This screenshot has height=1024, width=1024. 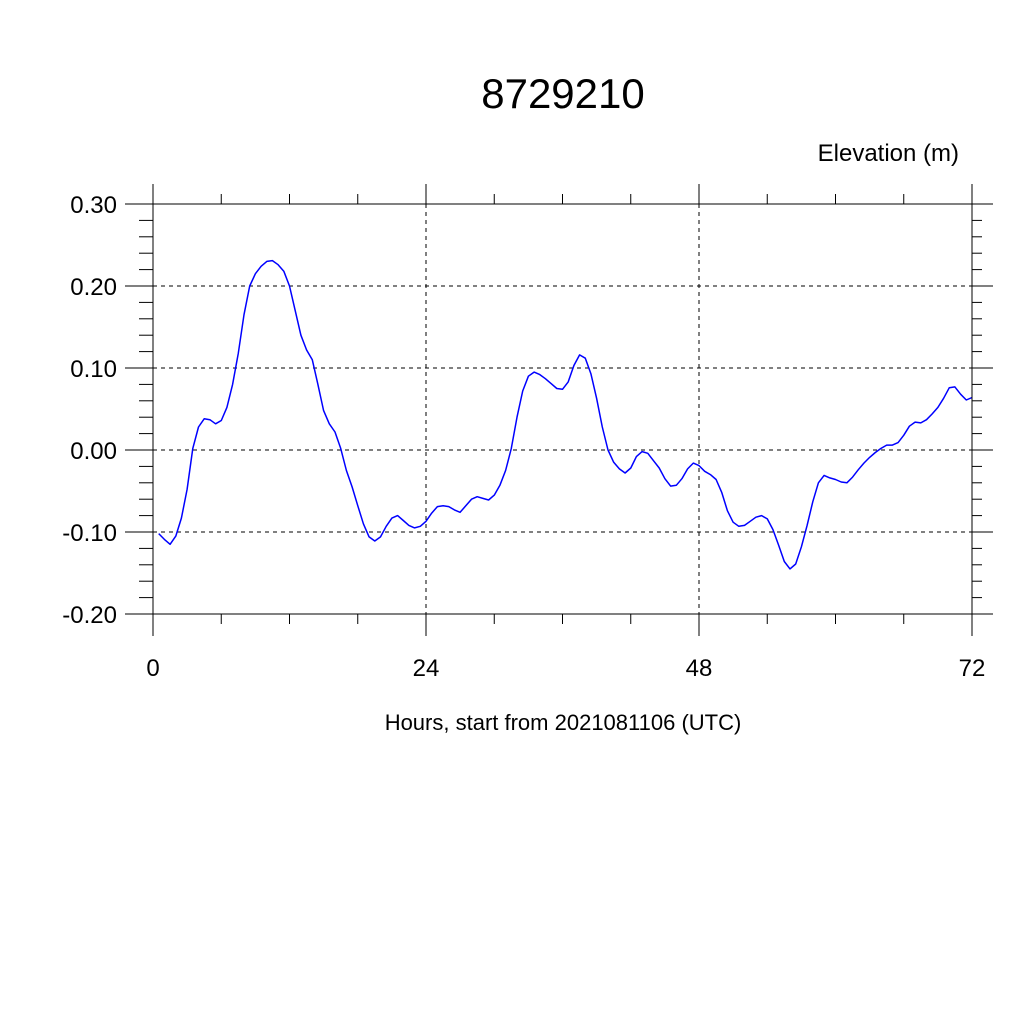 What do you see at coordinates (426, 668) in the screenshot?
I see `x-tick-label: 24` at bounding box center [426, 668].